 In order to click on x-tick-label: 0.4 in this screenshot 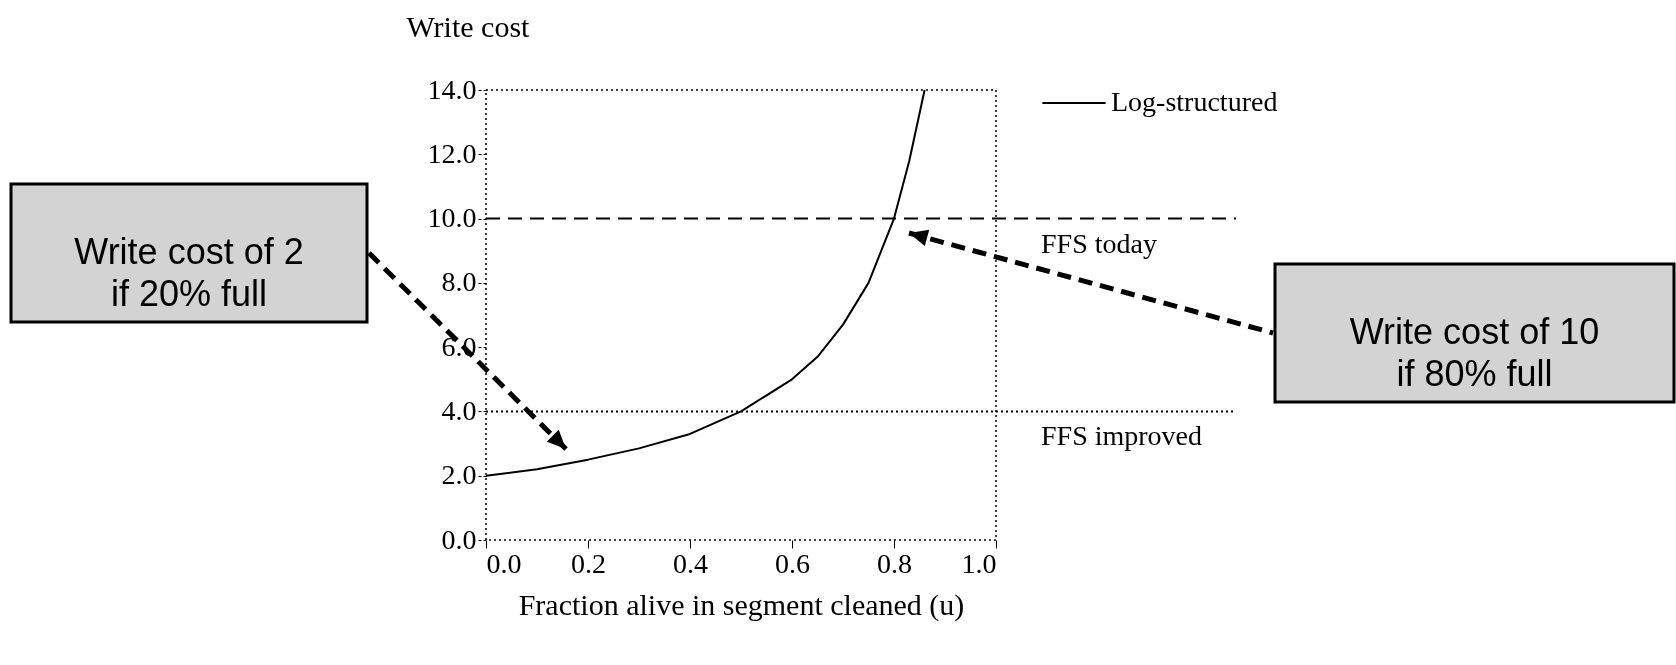, I will do `click(690, 563)`.